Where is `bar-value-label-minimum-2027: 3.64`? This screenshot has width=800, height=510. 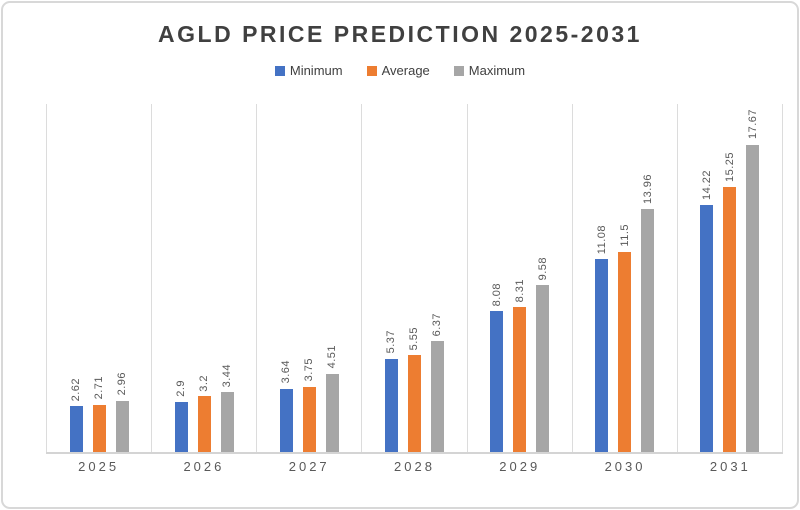
bar-value-label-minimum-2027: 3.64 is located at coordinates (286, 372).